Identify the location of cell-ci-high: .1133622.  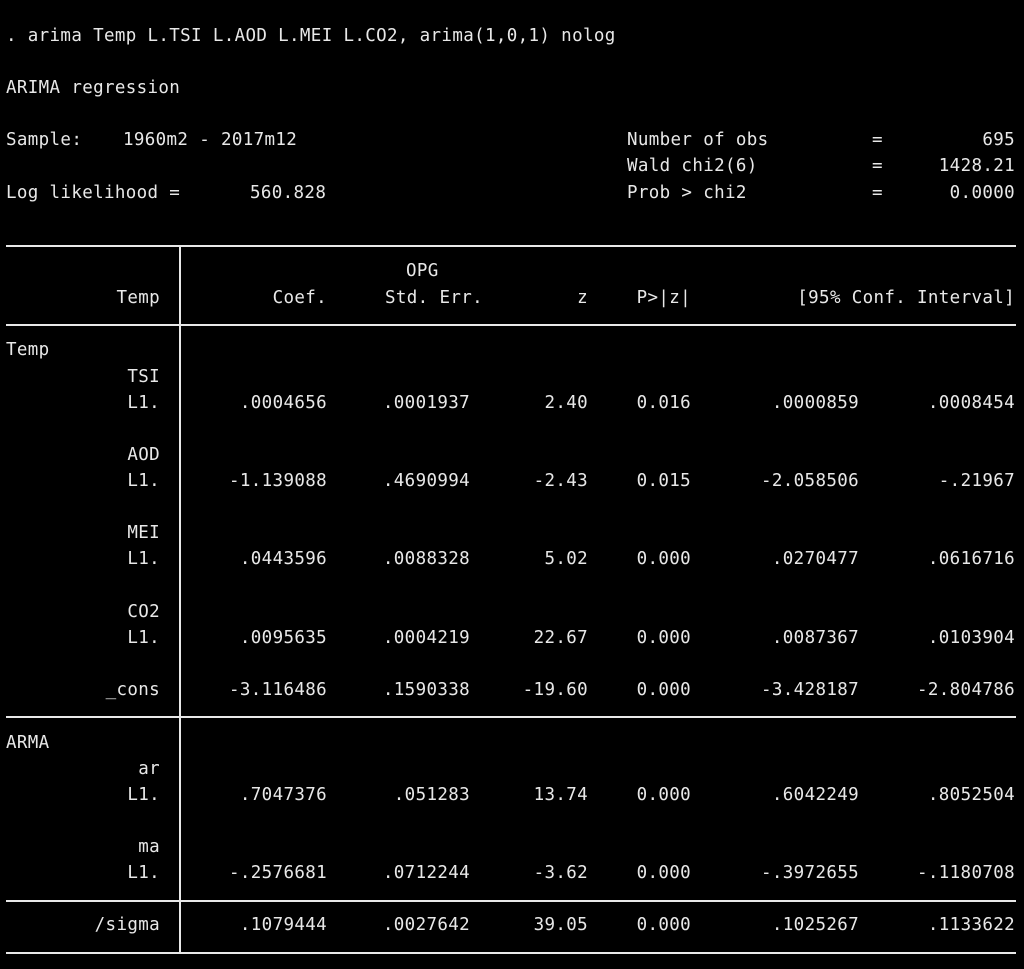
(971, 925).